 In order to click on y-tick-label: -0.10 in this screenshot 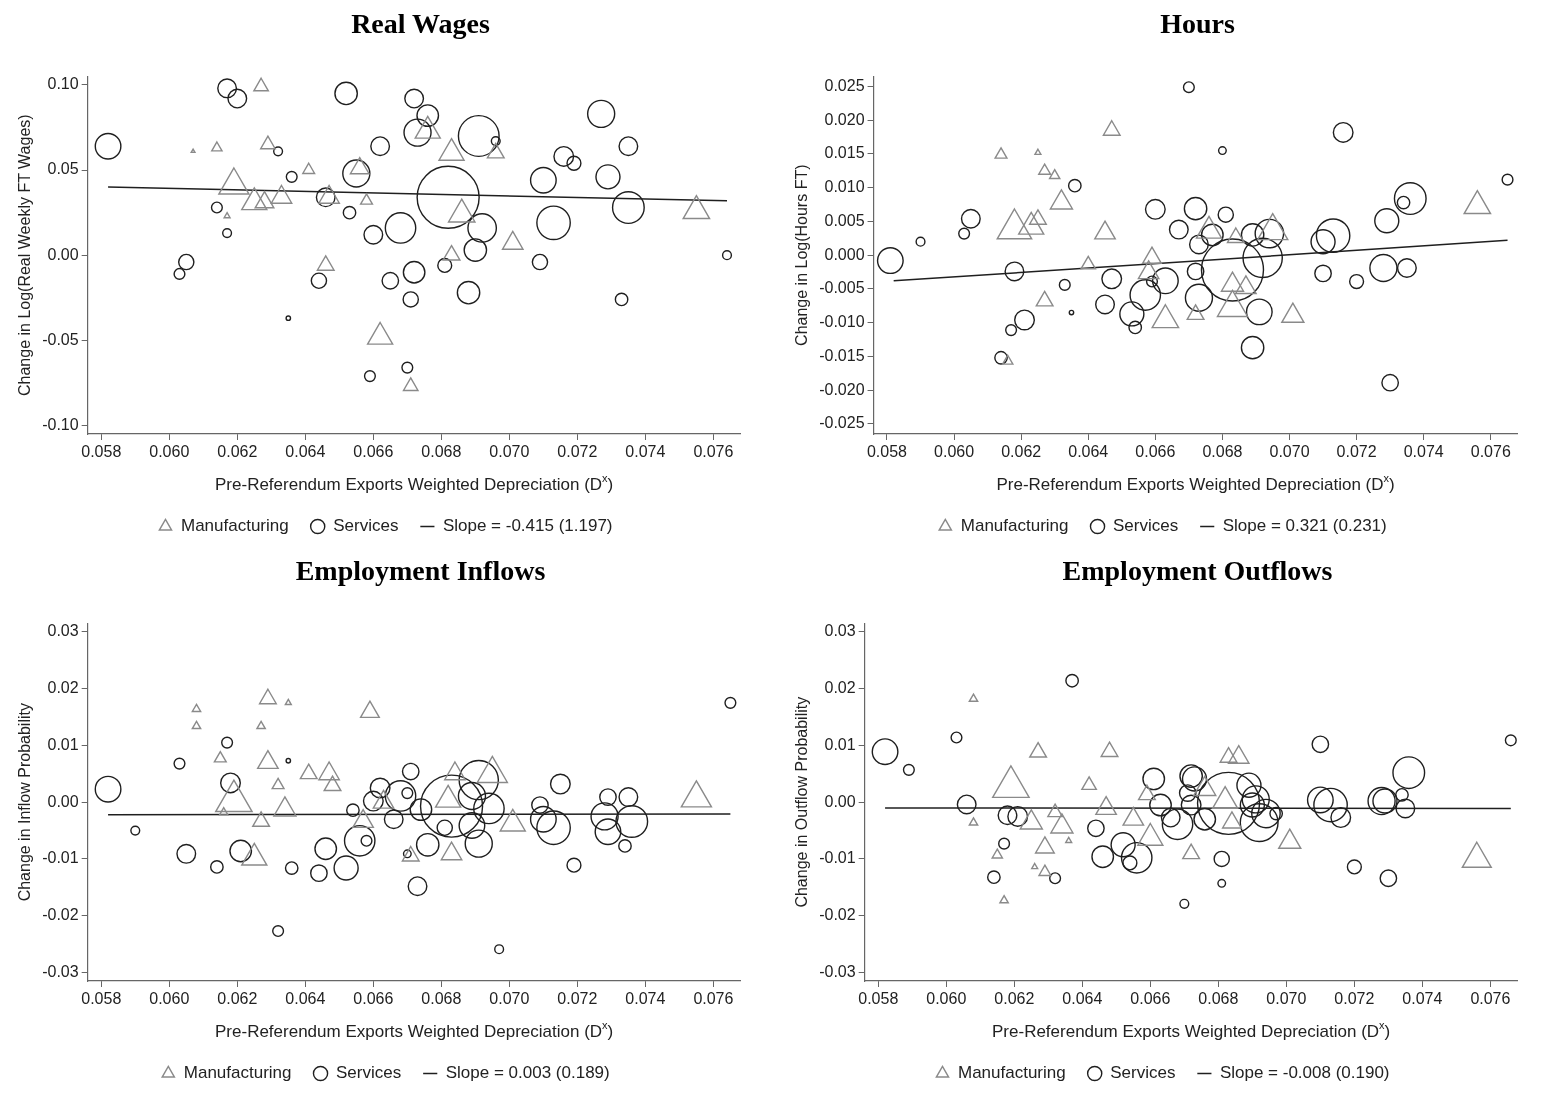, I will do `click(60, 424)`.